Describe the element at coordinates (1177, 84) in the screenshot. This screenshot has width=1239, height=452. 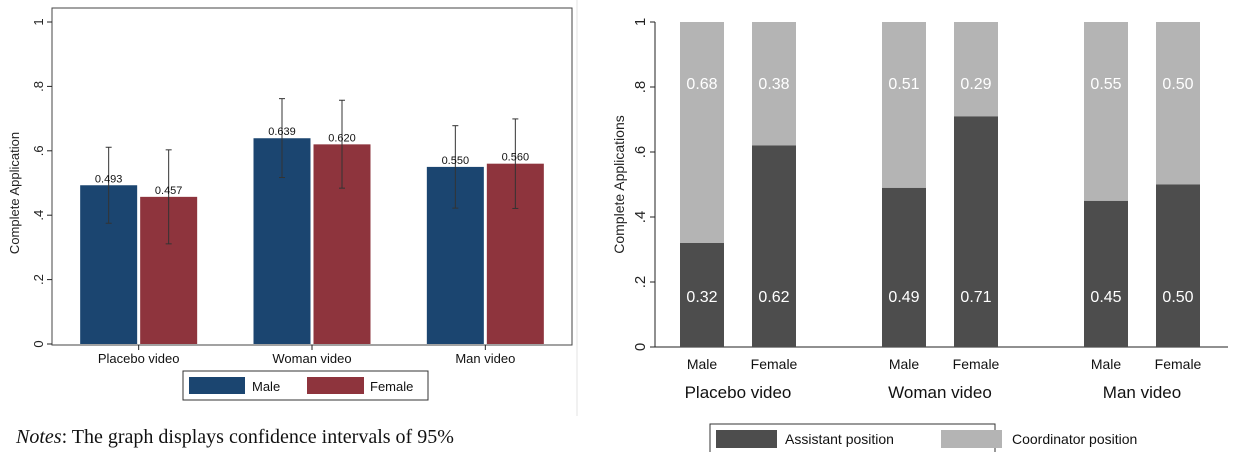
I see `data-label-coordinator: 0.50` at that location.